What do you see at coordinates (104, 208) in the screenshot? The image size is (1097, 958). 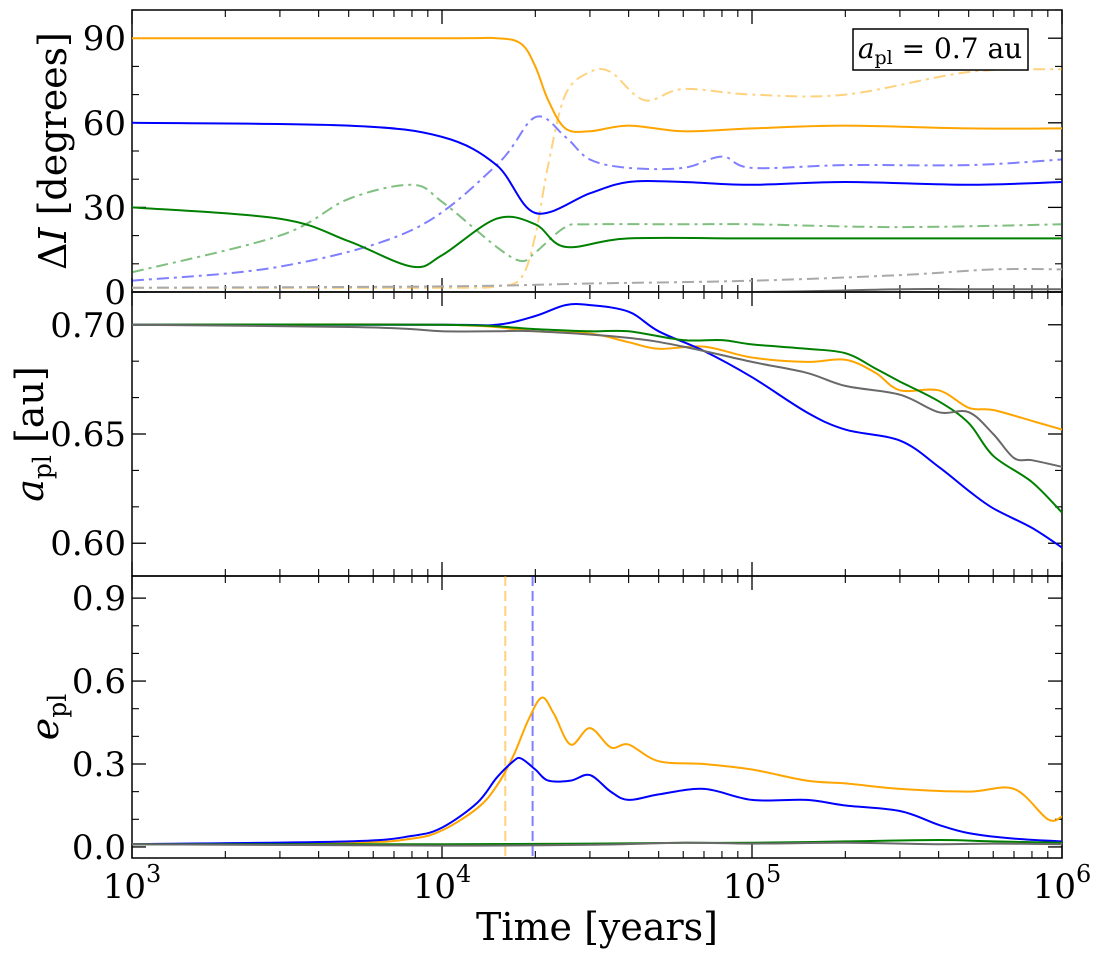 I see `y-tick-label: 30` at bounding box center [104, 208].